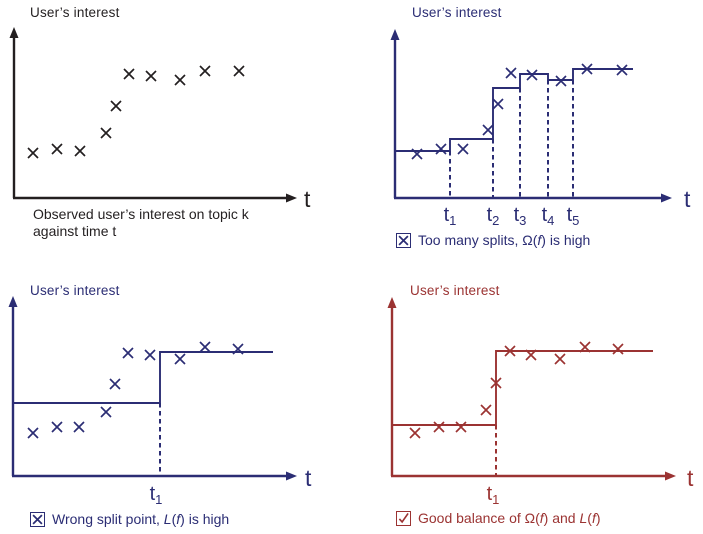 Image resolution: width=703 pixels, height=534 pixels. Describe the element at coordinates (160, 119) in the screenshot. I see `panel-chart-observed: t` at that location.